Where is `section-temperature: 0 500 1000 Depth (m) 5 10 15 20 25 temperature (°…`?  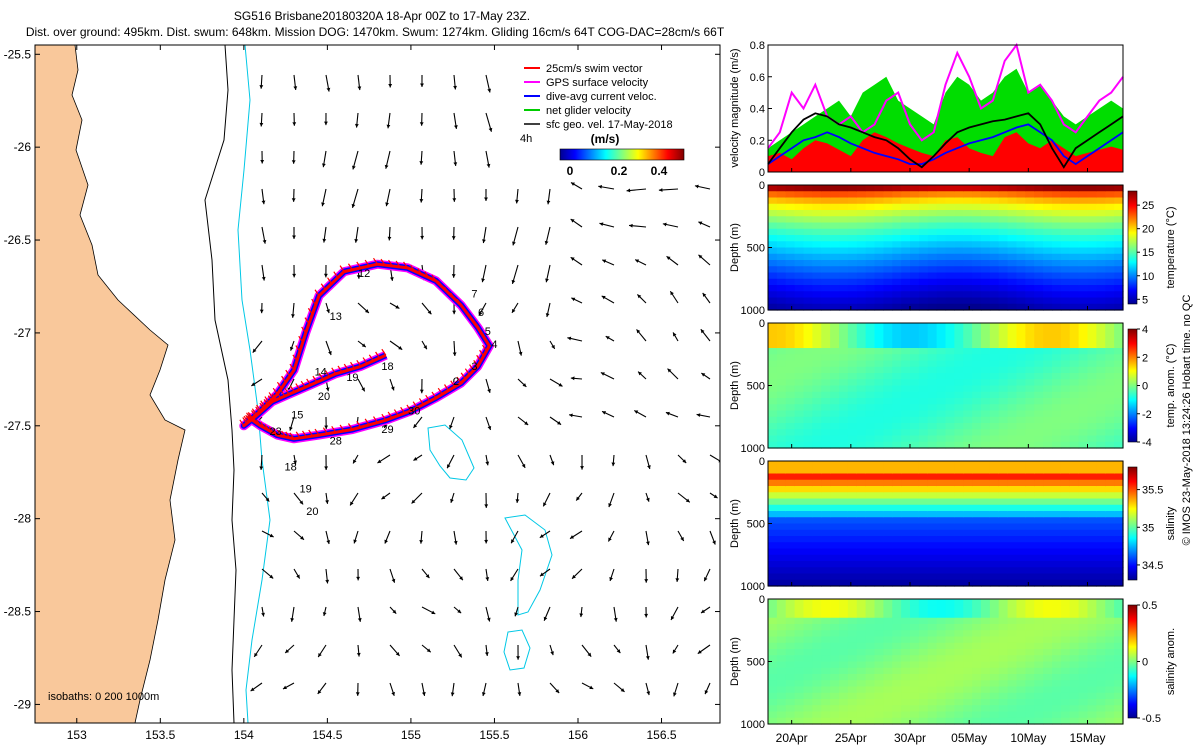
section-temperature: 0 500 1000 Depth (m) 5 10 15 20 25 temperature (°… is located at coordinates (953, 248).